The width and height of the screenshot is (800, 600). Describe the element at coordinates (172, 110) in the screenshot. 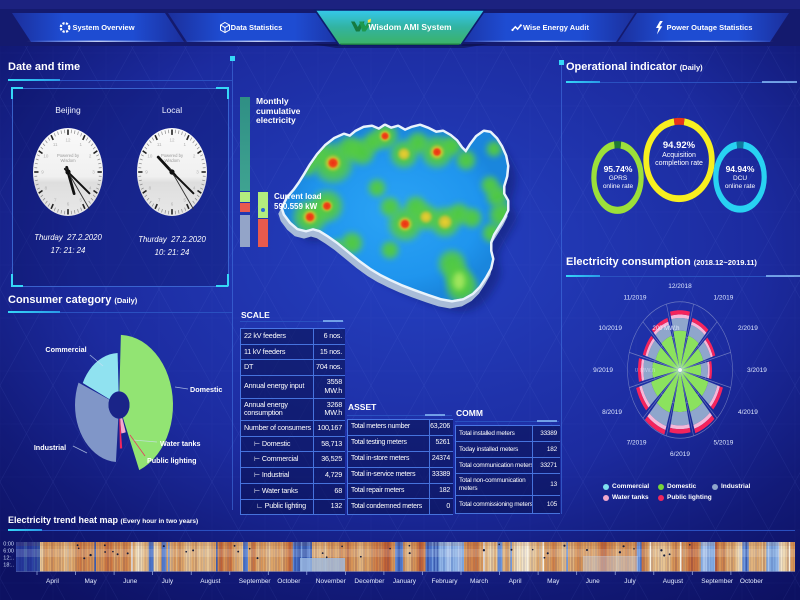

I see `svg-text: Local` at that location.